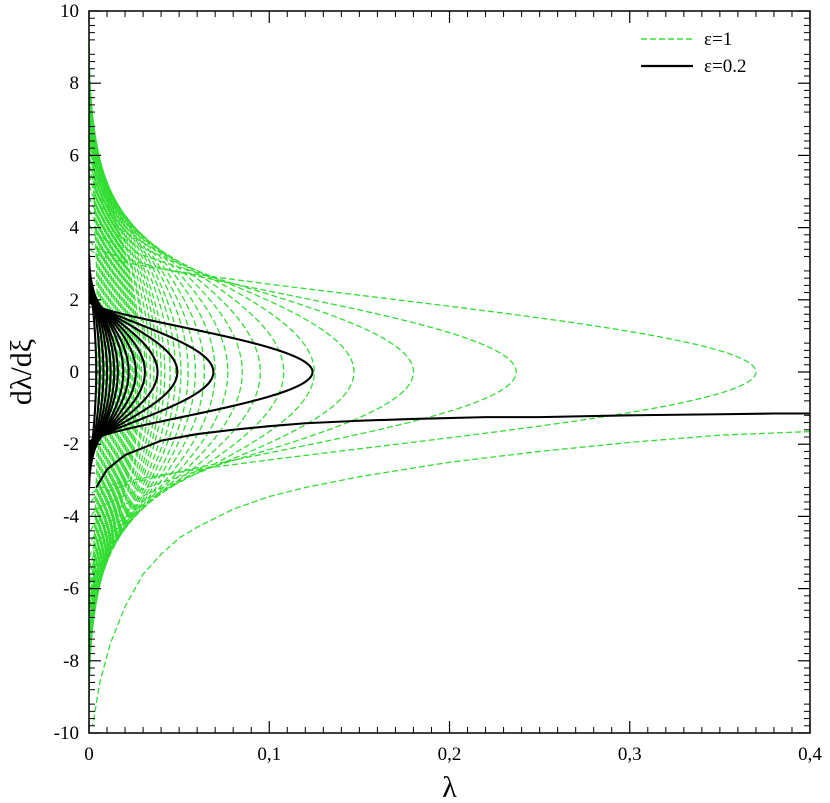 This screenshot has height=803, width=830. I want to click on legend: ε=1 ε=0.2, so click(693, 53).